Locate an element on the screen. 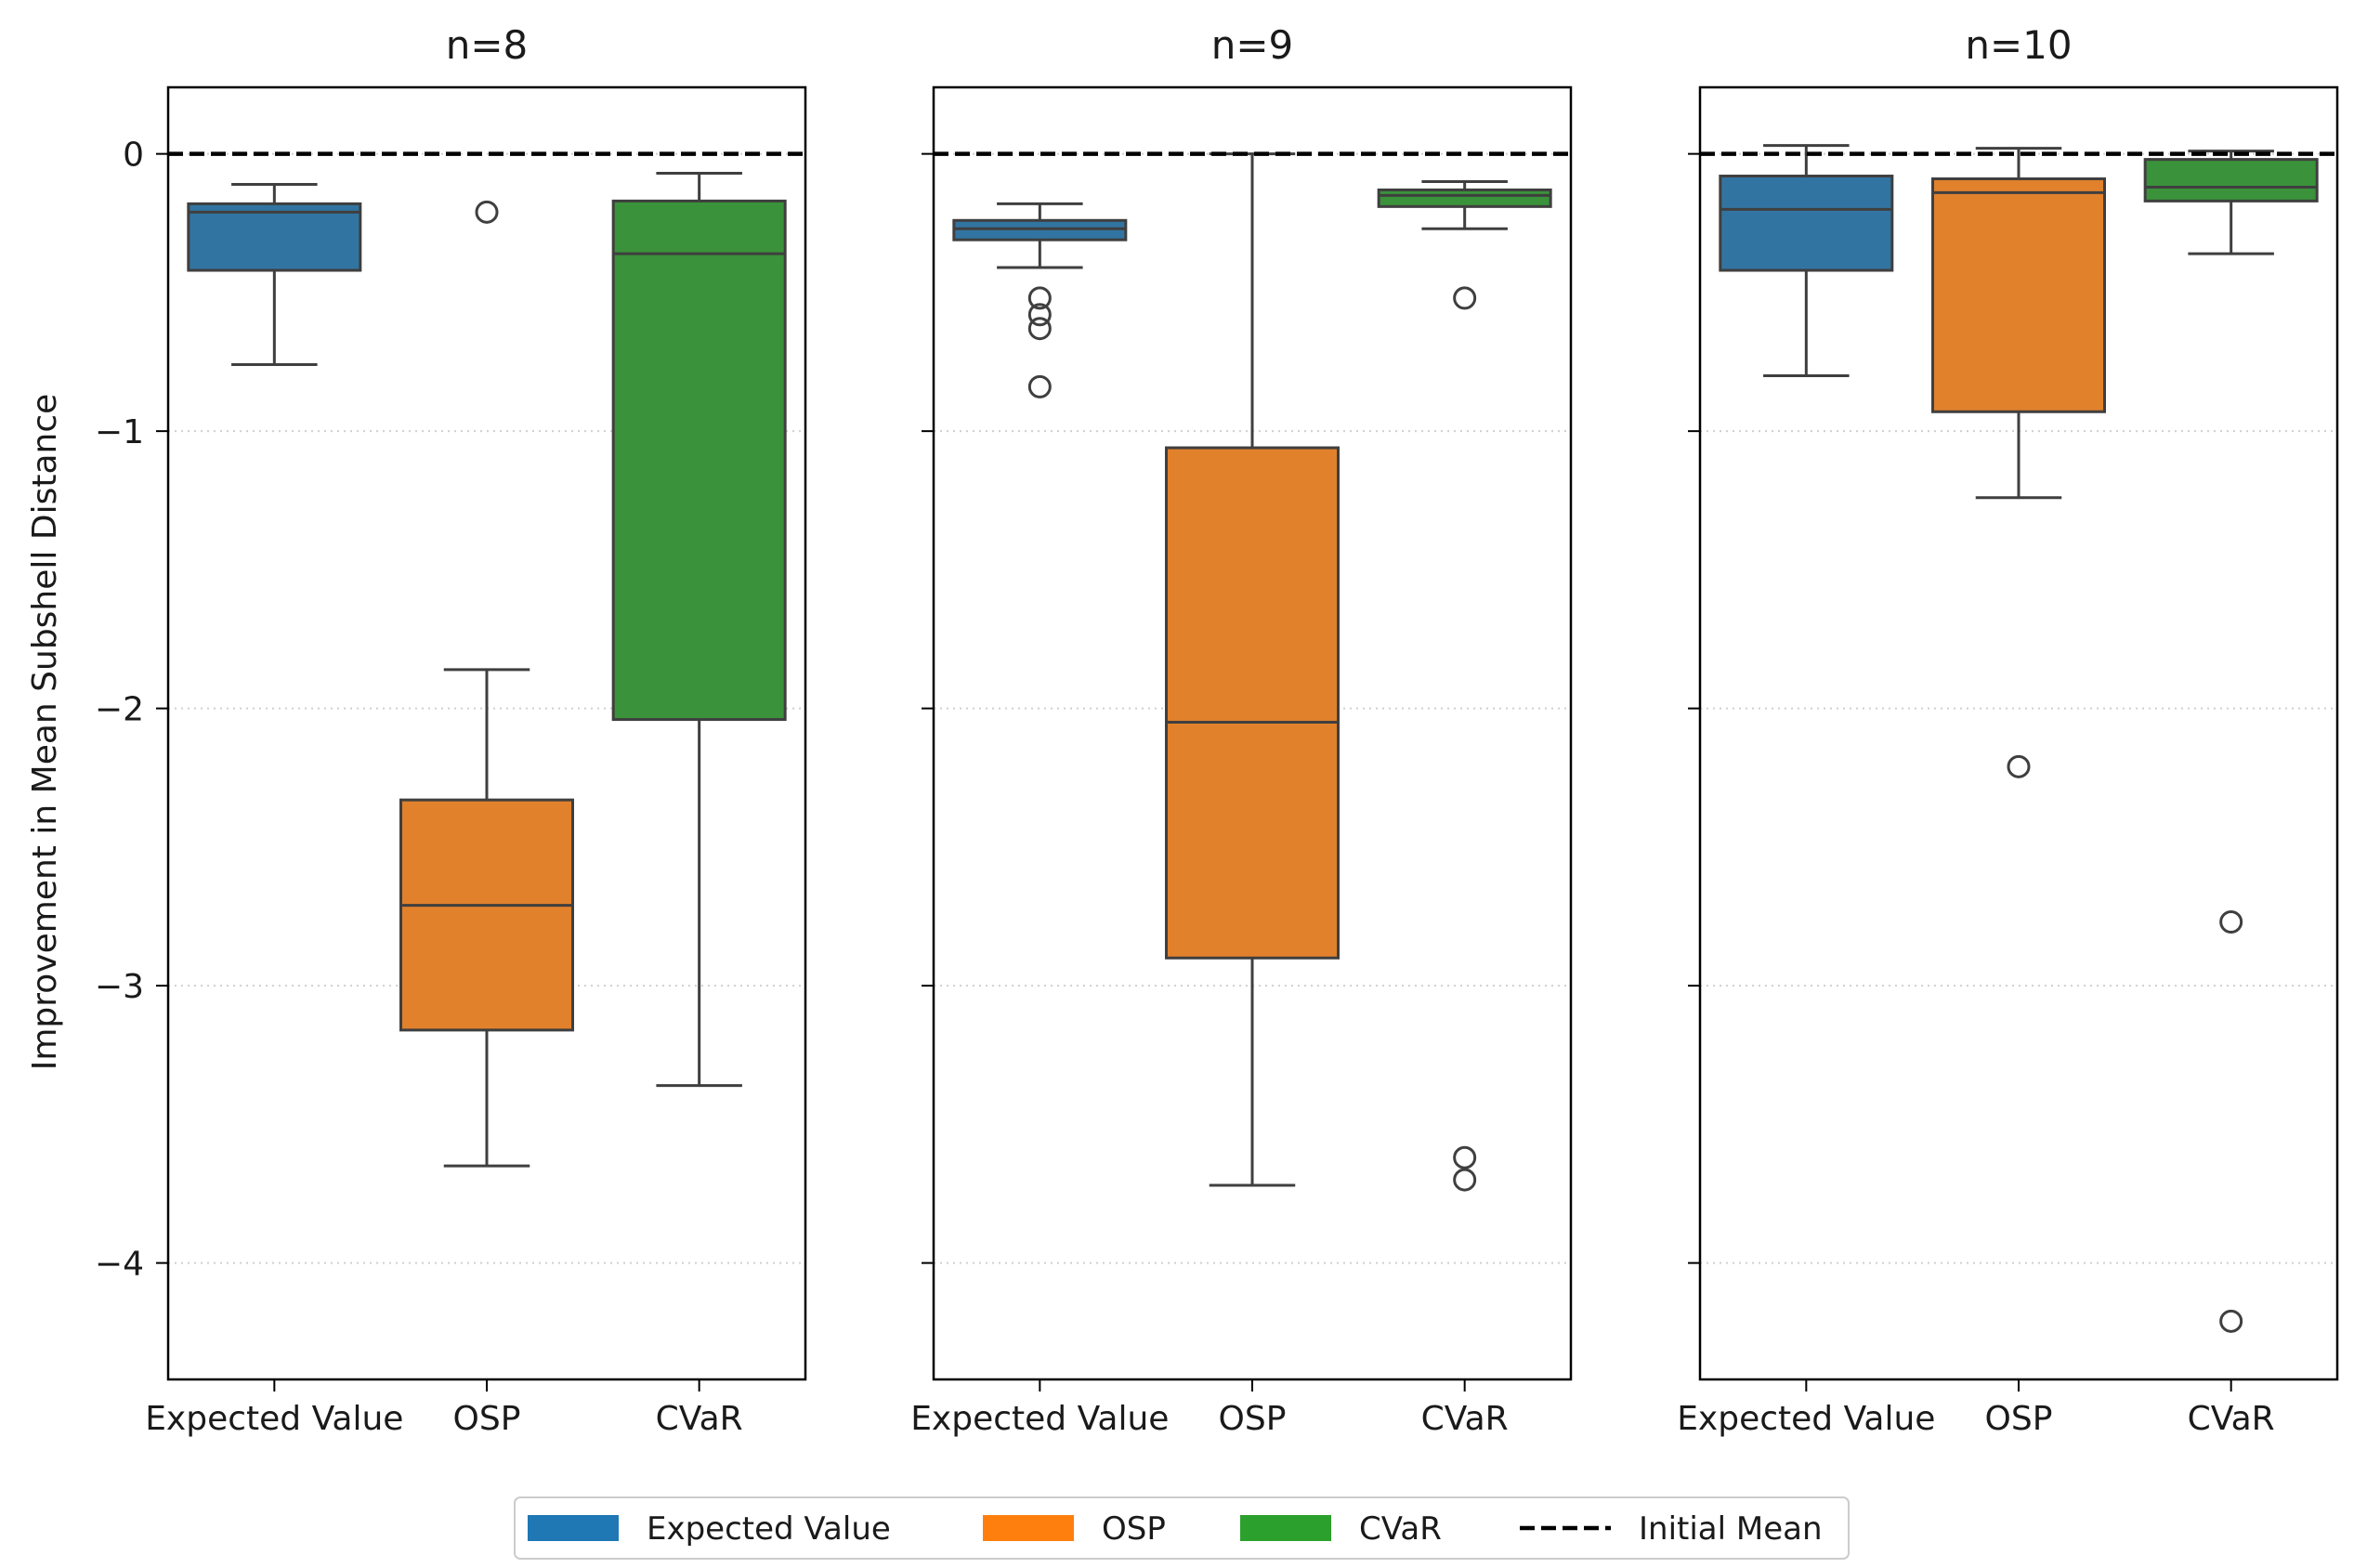  legend: Expected Value OSP CVaR Initial Mean is located at coordinates (1182, 1528).